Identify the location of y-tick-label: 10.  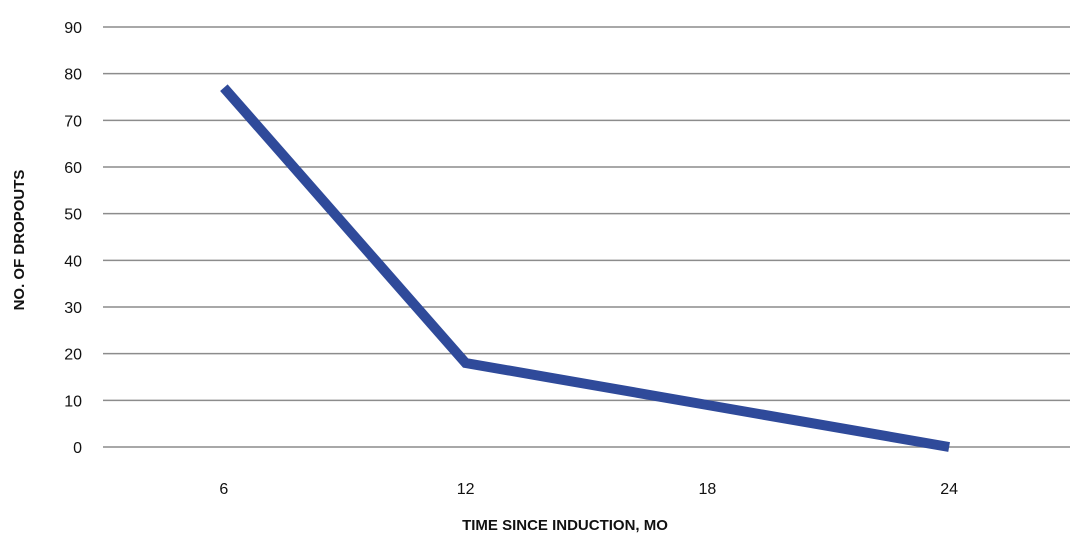
(73, 401).